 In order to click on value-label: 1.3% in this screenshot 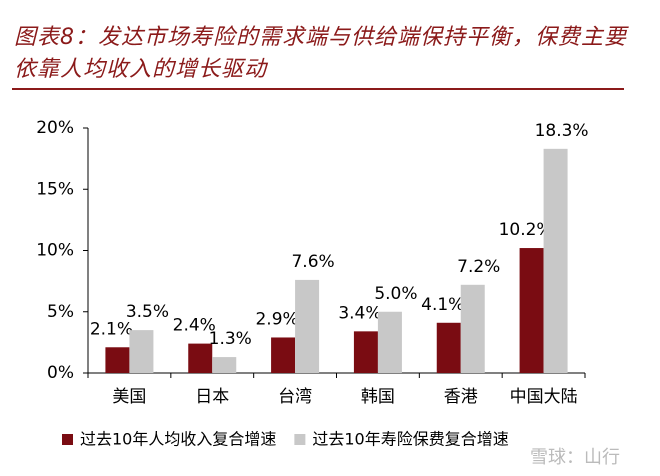, I will do `click(230, 339)`.